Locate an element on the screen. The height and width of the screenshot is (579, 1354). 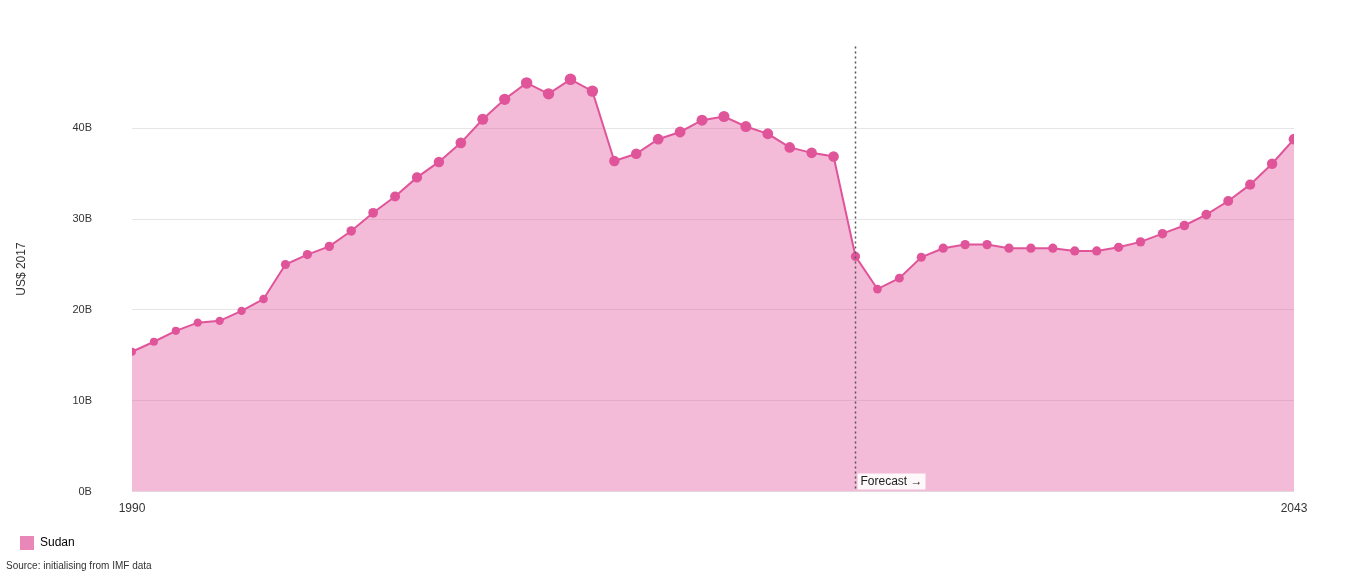
x-tick-label: 1990 is located at coordinates (132, 508).